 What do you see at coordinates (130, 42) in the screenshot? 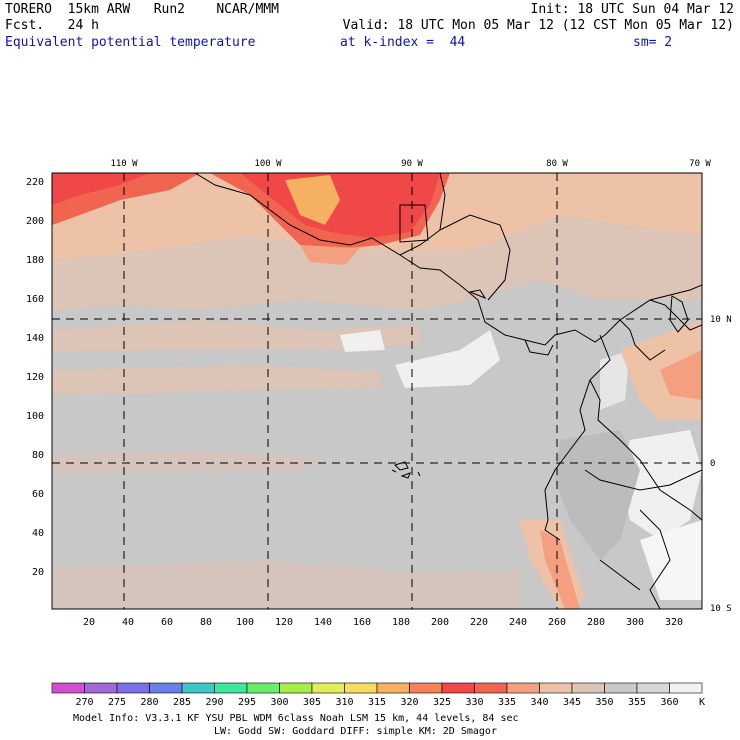
I see `field-title: Equivalent potential temperature` at bounding box center [130, 42].